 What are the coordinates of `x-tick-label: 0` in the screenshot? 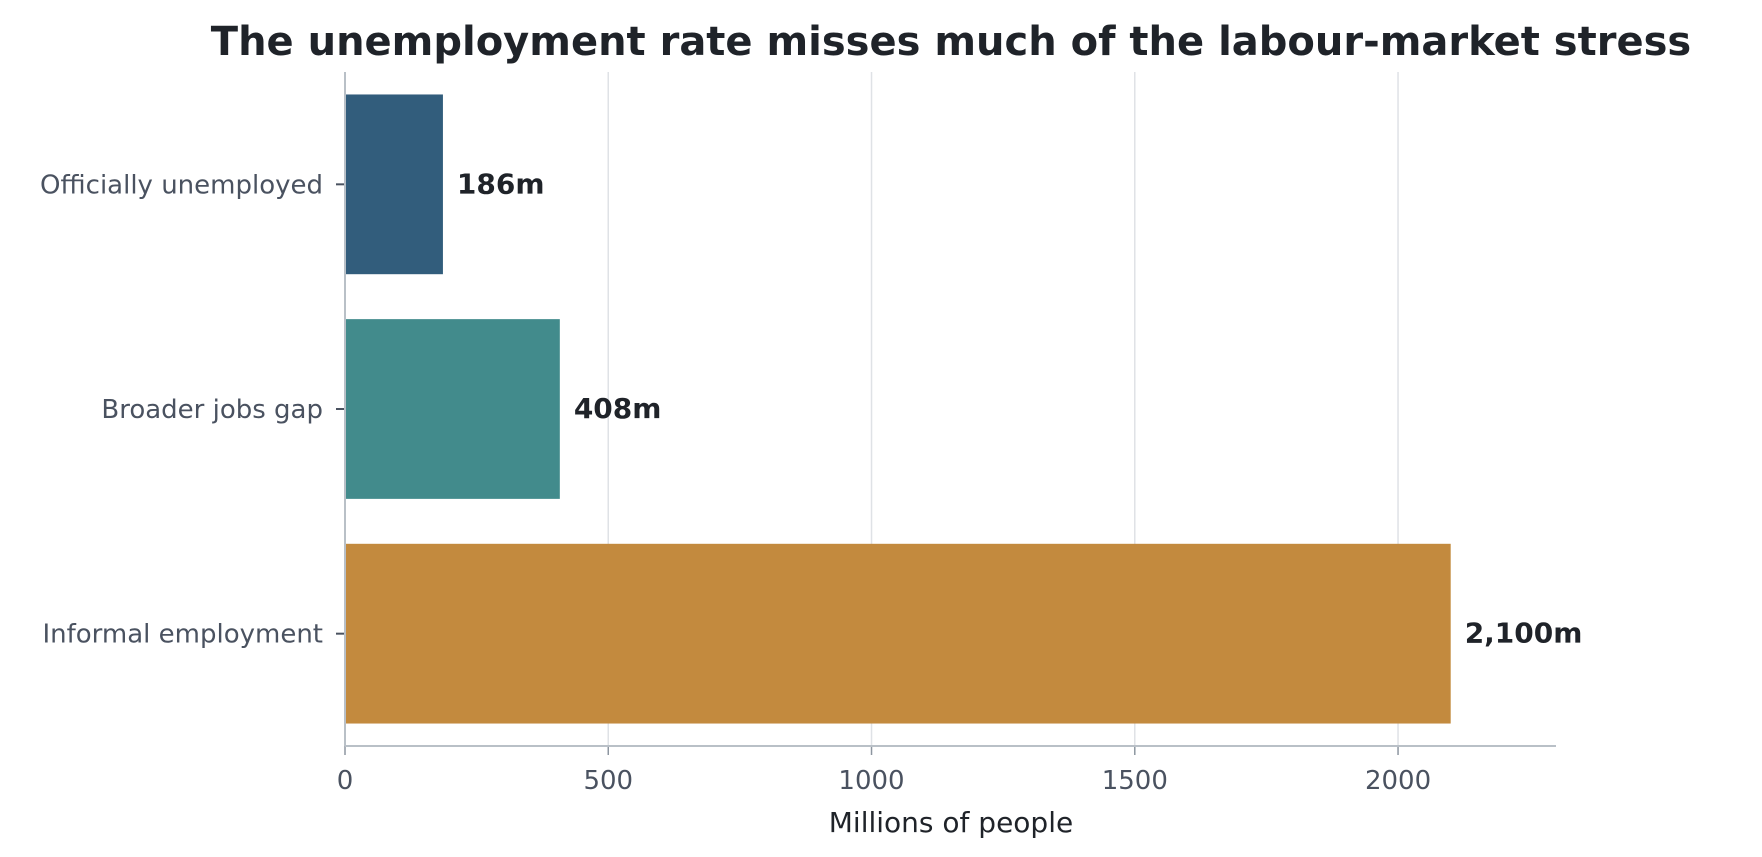 It's located at (345, 781).